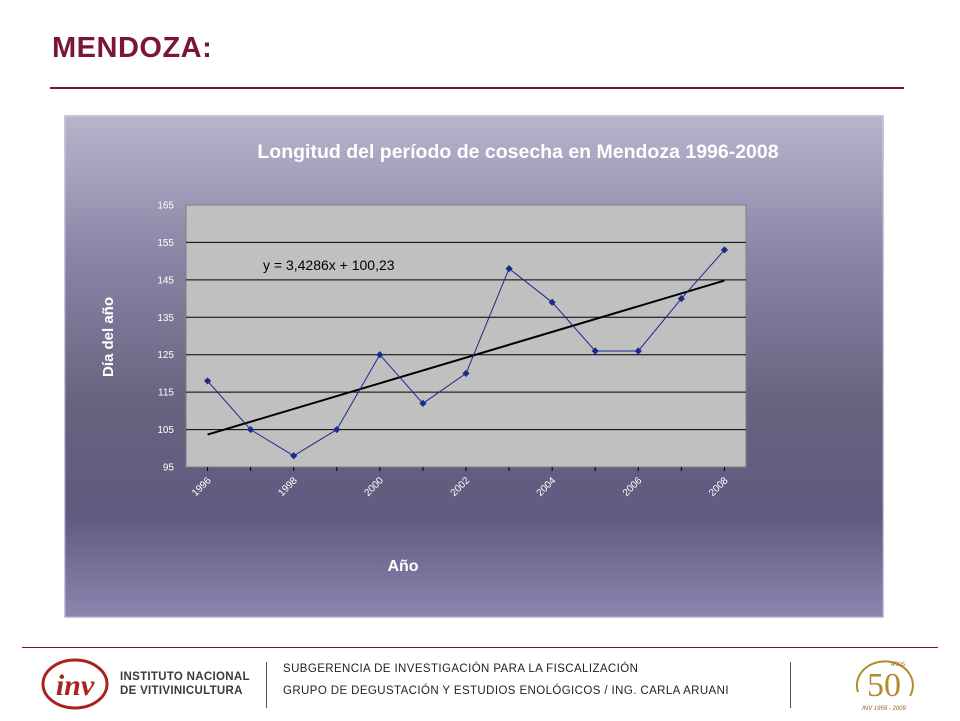  I want to click on x-tick-label: 2006, so click(633, 487).